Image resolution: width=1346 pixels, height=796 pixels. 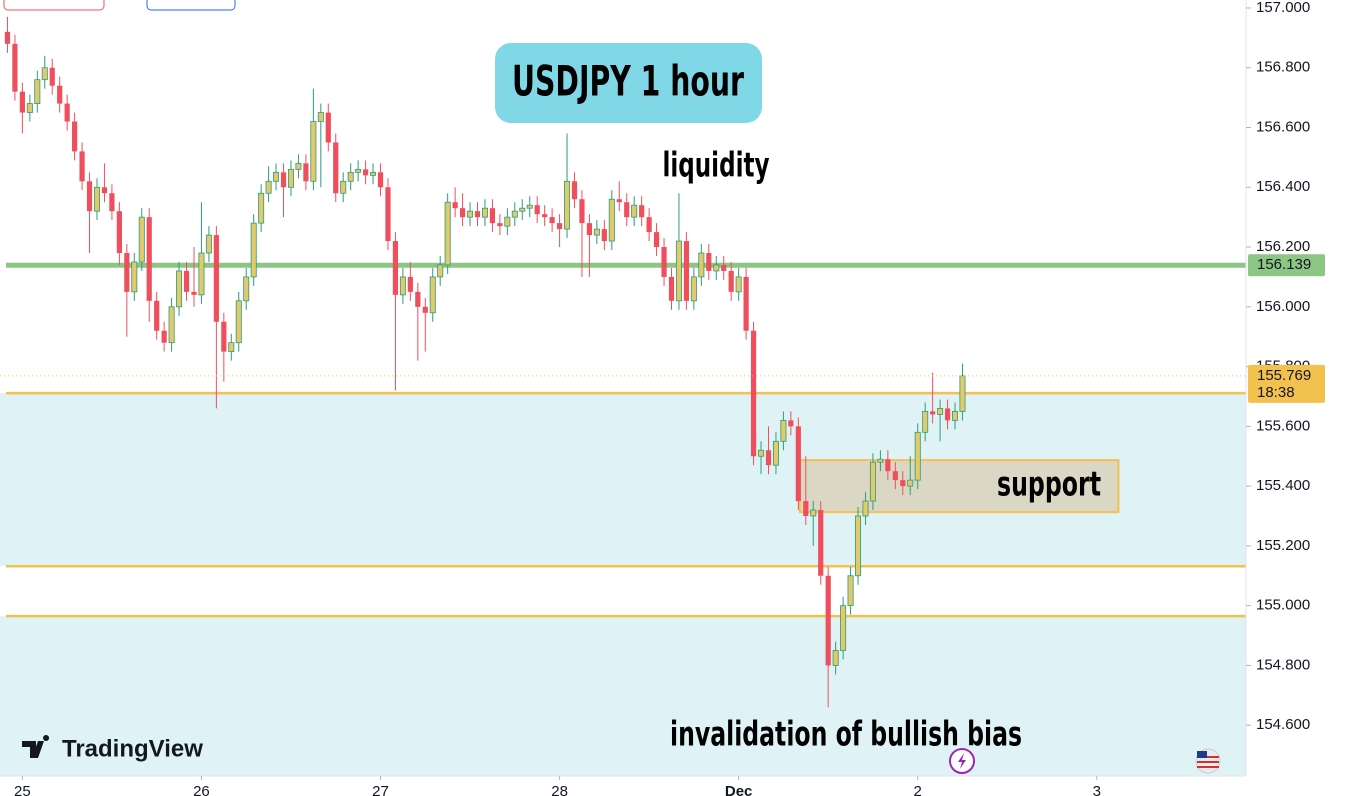 I want to click on level-price-label: 156.139, so click(x=1284, y=264).